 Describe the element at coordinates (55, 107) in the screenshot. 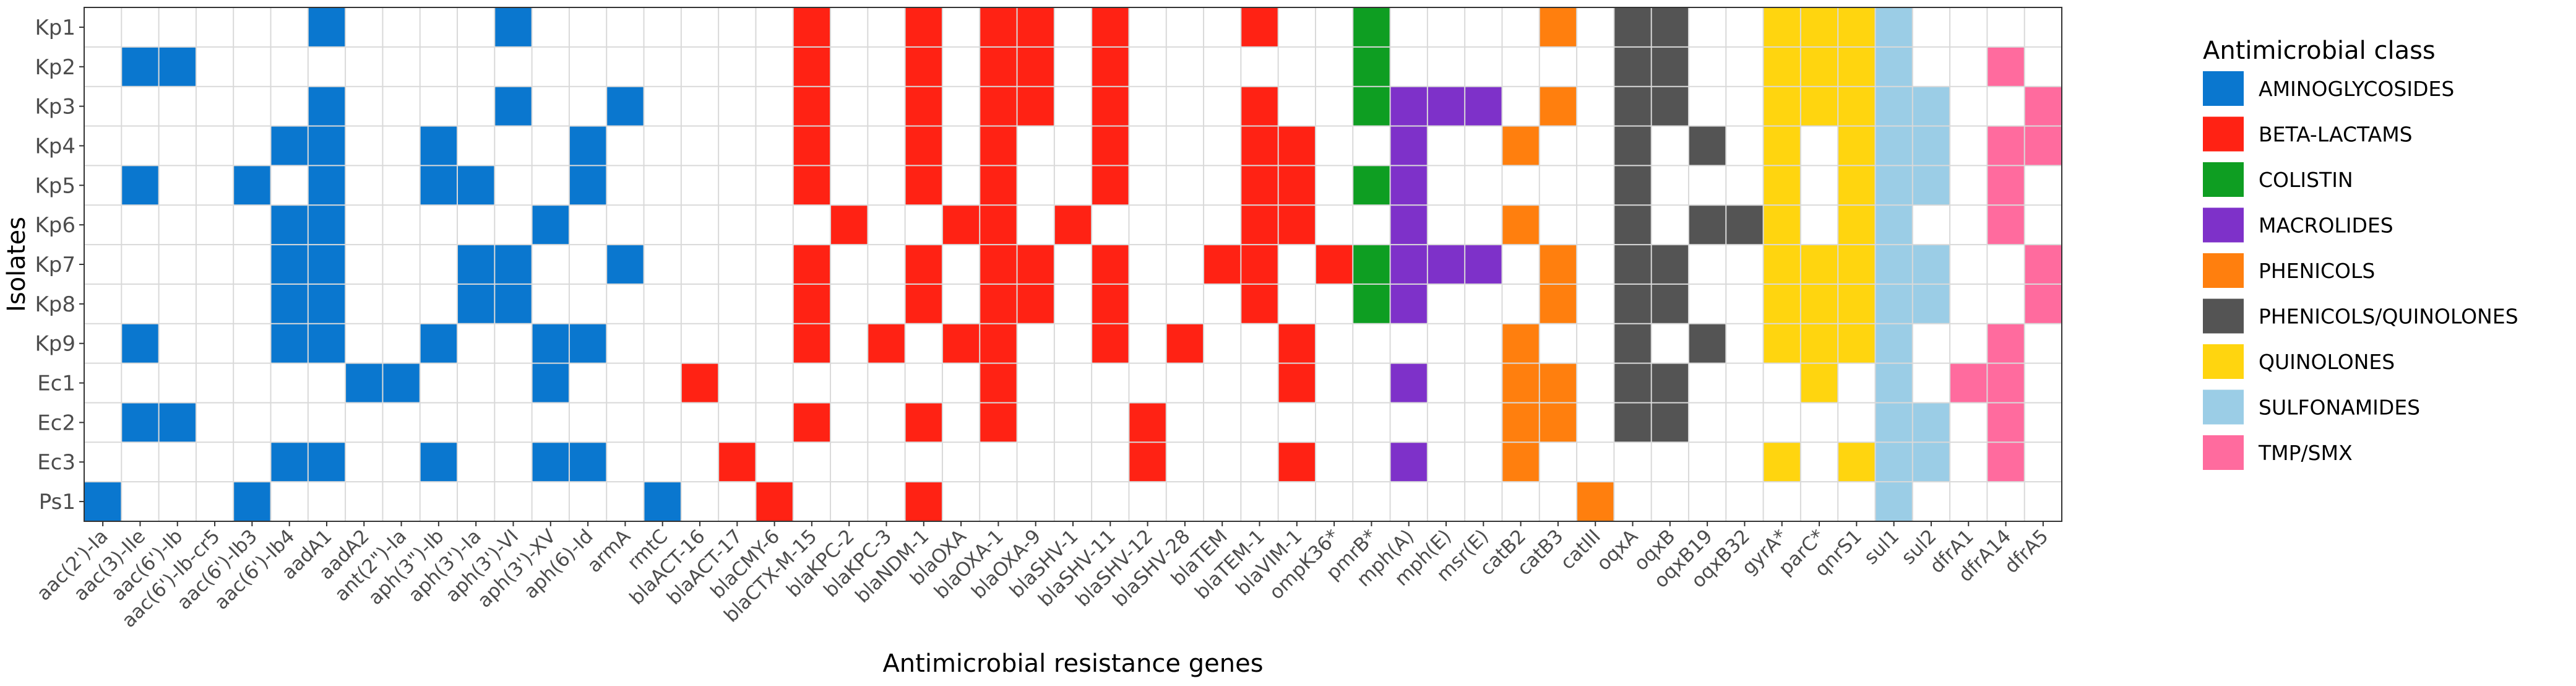

I see `y-tick-label: Kp3` at that location.